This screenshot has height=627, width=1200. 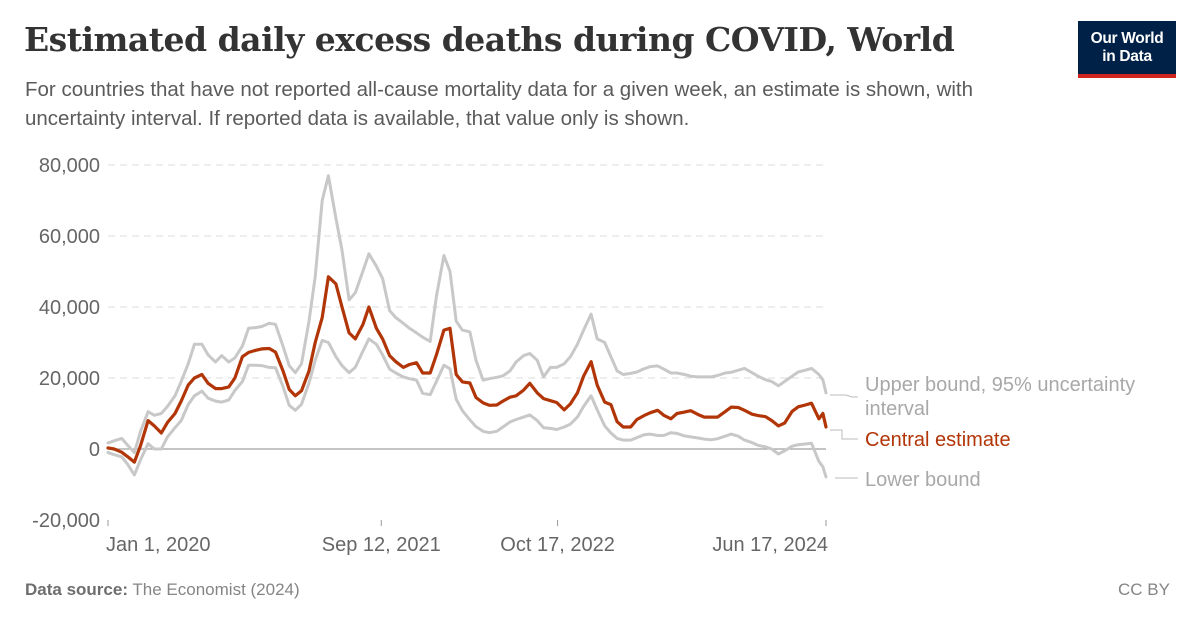 What do you see at coordinates (770, 545) in the screenshot?
I see `x-tick-label: Jun 17, 2024` at bounding box center [770, 545].